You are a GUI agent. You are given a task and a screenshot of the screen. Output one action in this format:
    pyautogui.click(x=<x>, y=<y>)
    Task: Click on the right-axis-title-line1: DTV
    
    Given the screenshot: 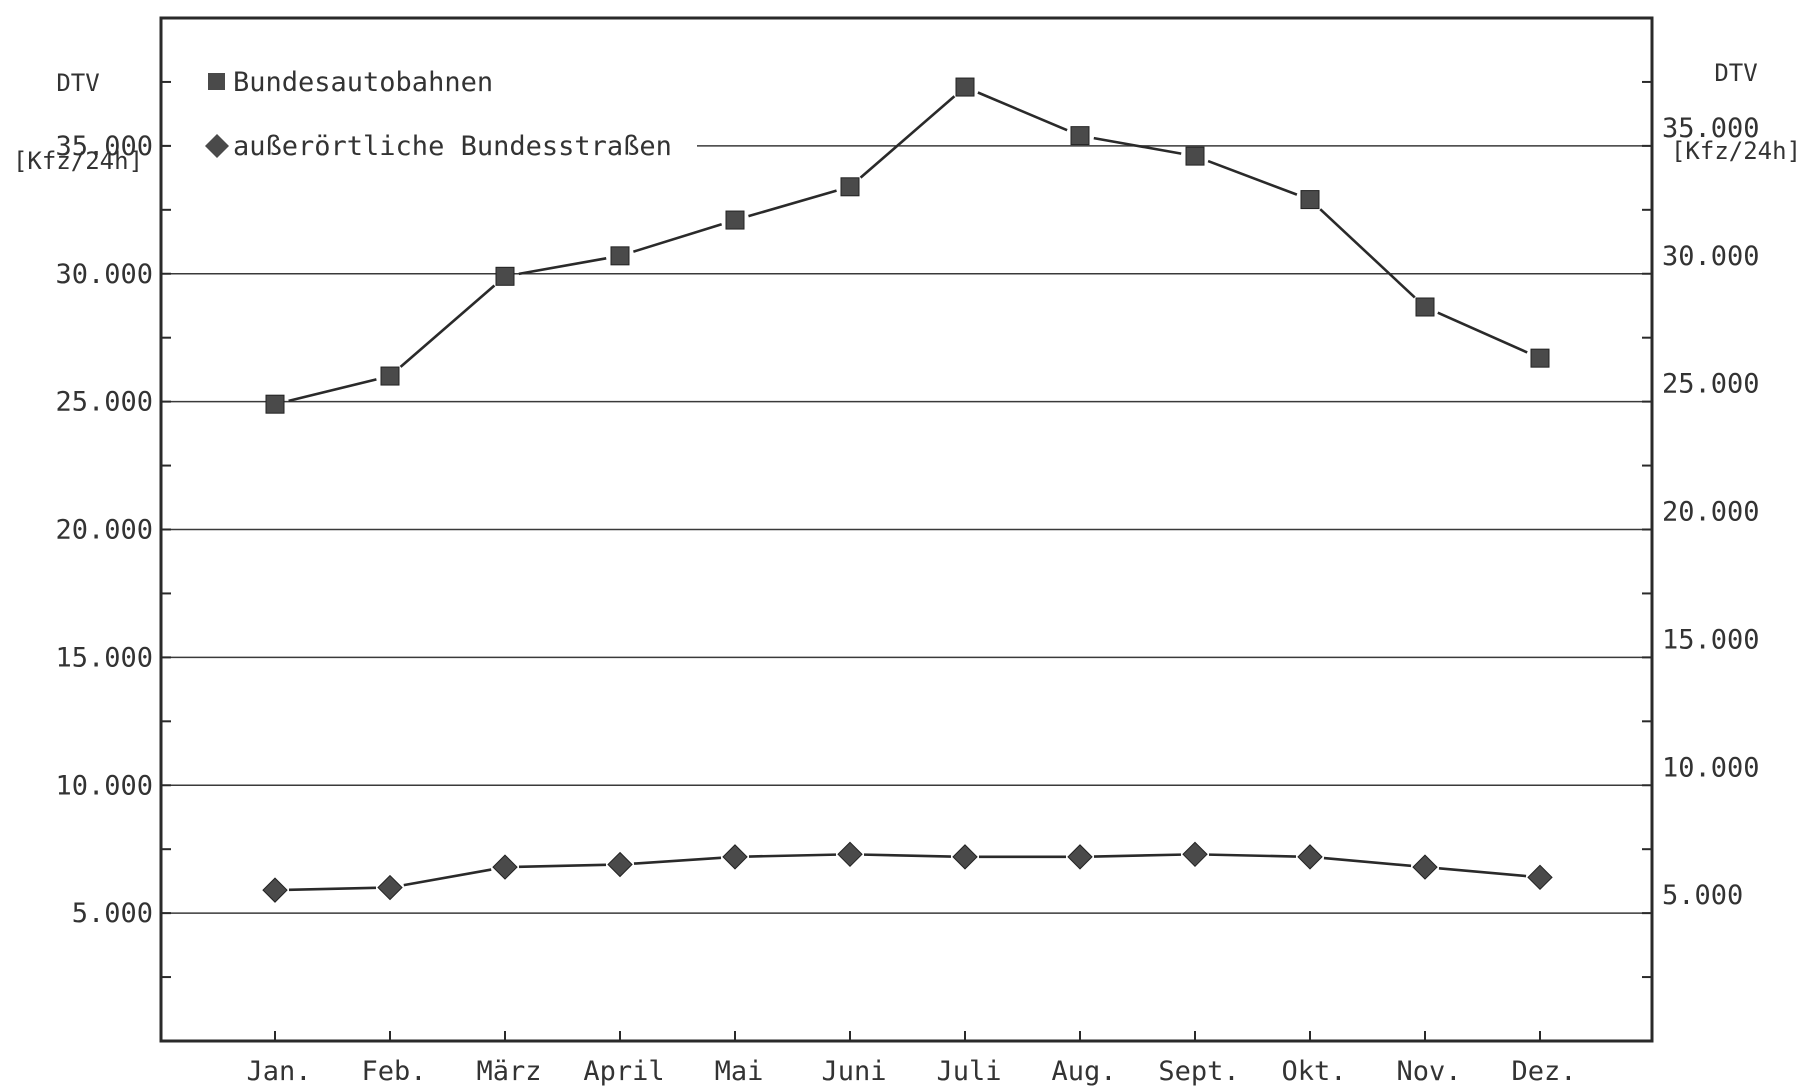 What is the action you would take?
    pyautogui.click(x=1736, y=73)
    